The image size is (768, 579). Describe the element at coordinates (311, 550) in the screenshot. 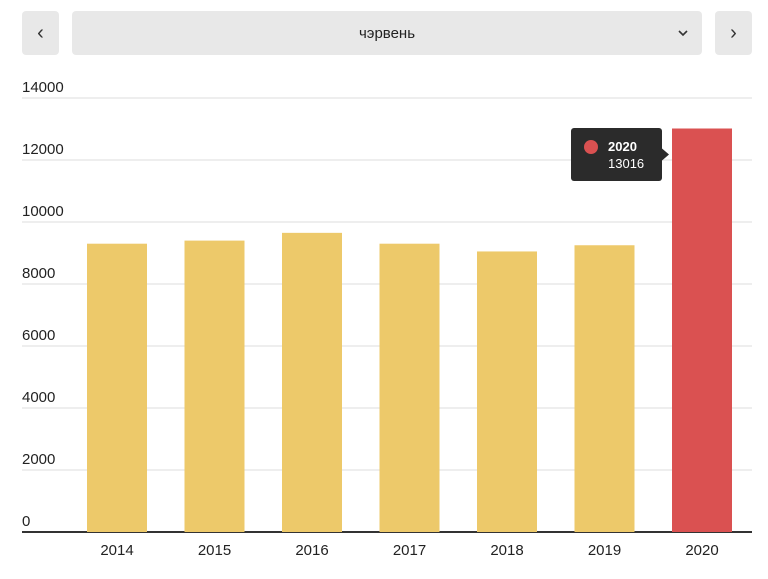

I see `x-tick-label: 2016` at that location.